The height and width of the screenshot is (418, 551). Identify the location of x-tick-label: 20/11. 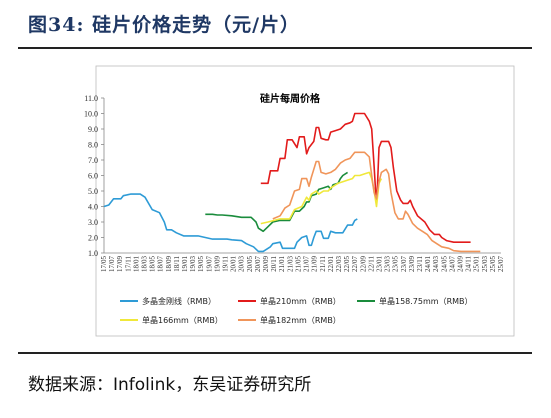
(274, 264).